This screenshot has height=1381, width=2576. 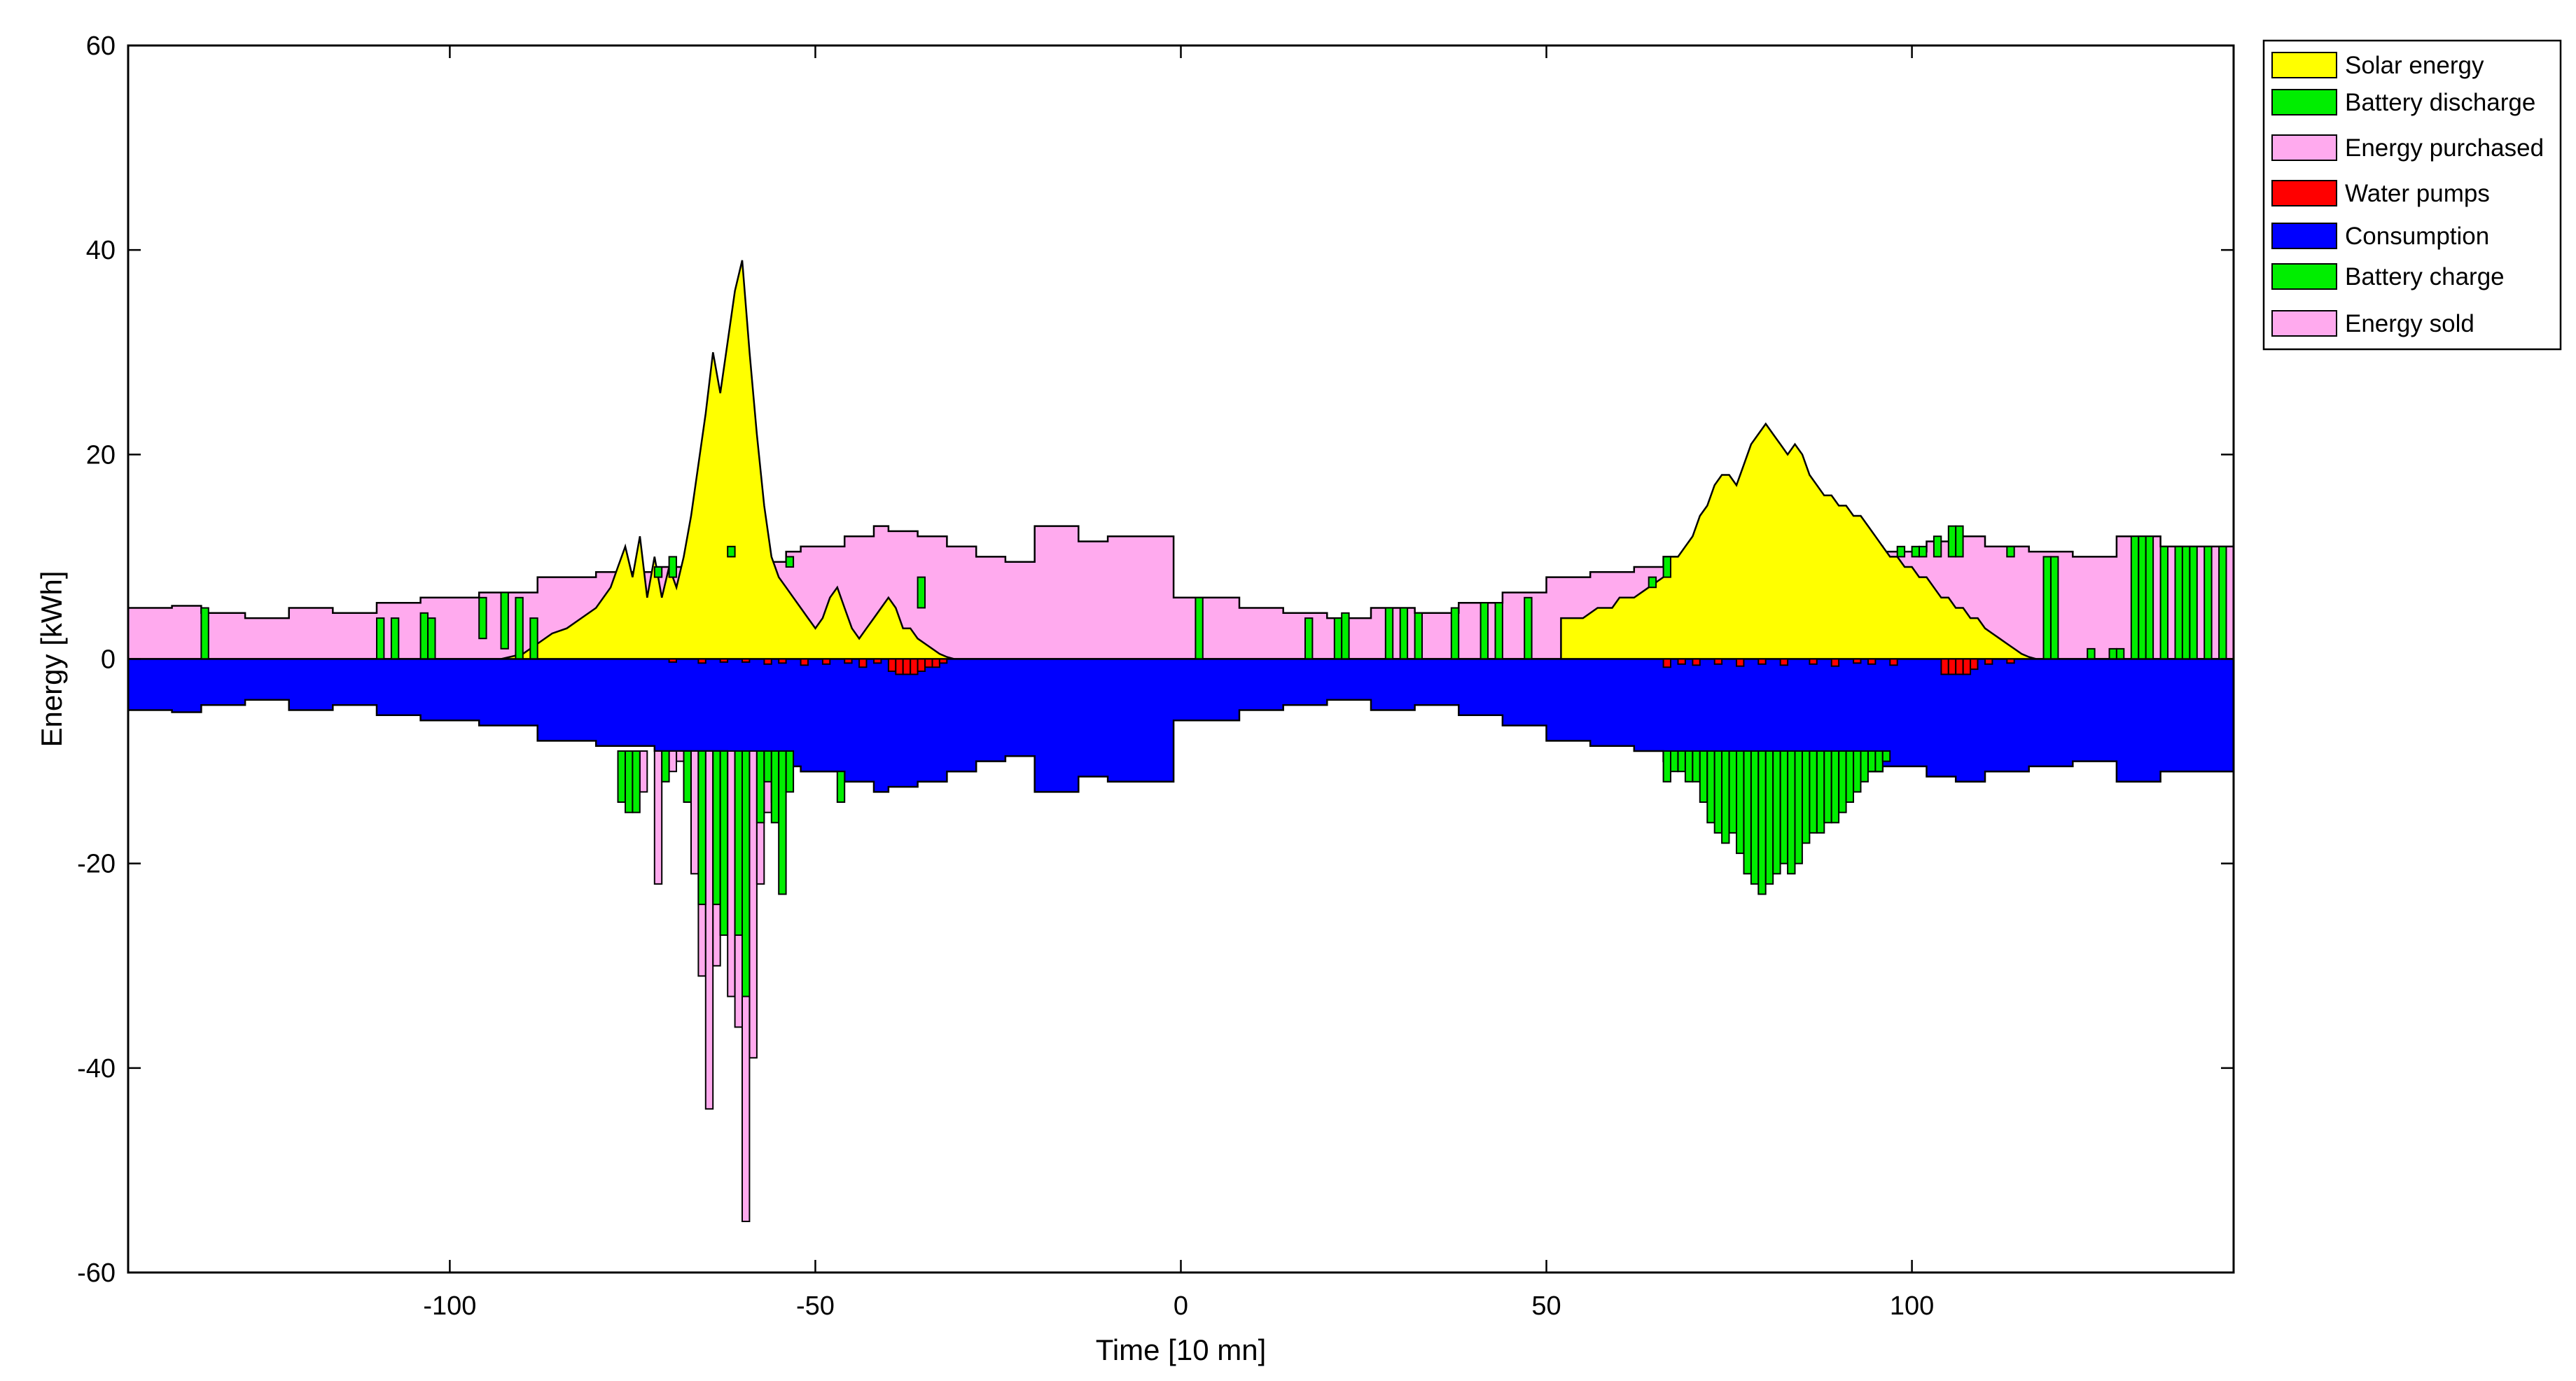 What do you see at coordinates (449, 1306) in the screenshot?
I see `x-tick-label: -100` at bounding box center [449, 1306].